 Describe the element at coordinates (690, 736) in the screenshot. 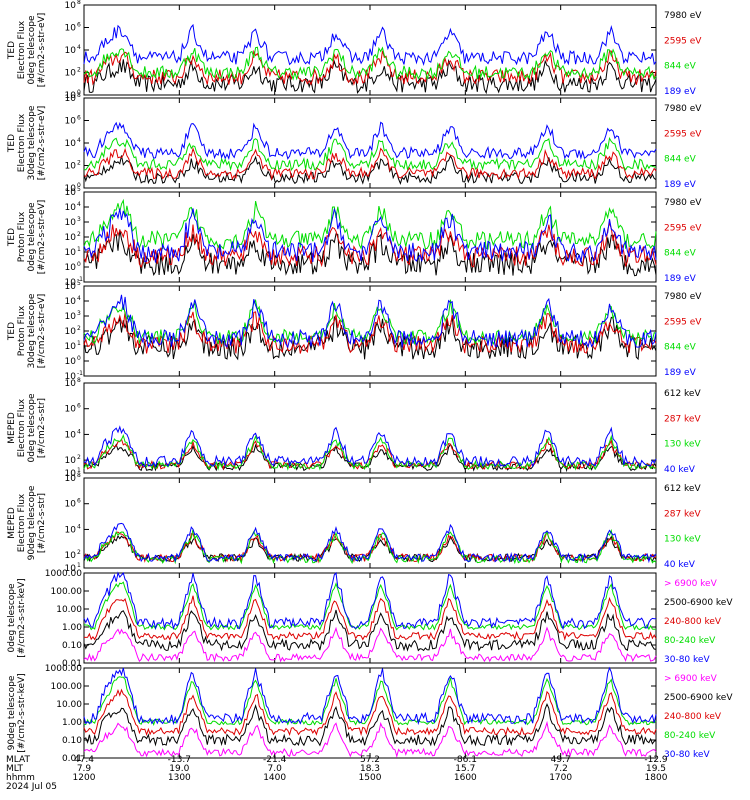

I see `legend-entry: 80-240 keV` at that location.